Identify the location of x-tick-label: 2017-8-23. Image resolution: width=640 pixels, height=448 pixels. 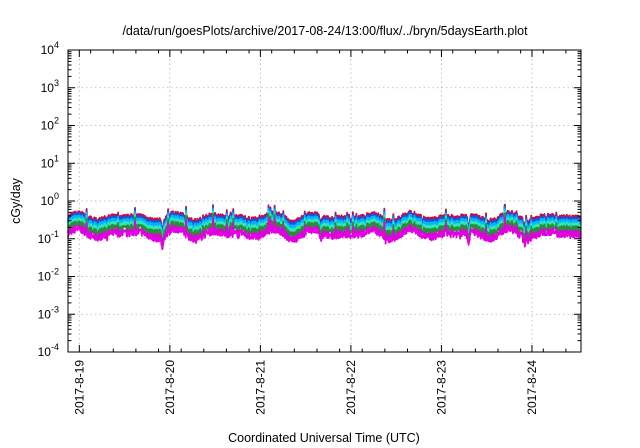
(441, 387).